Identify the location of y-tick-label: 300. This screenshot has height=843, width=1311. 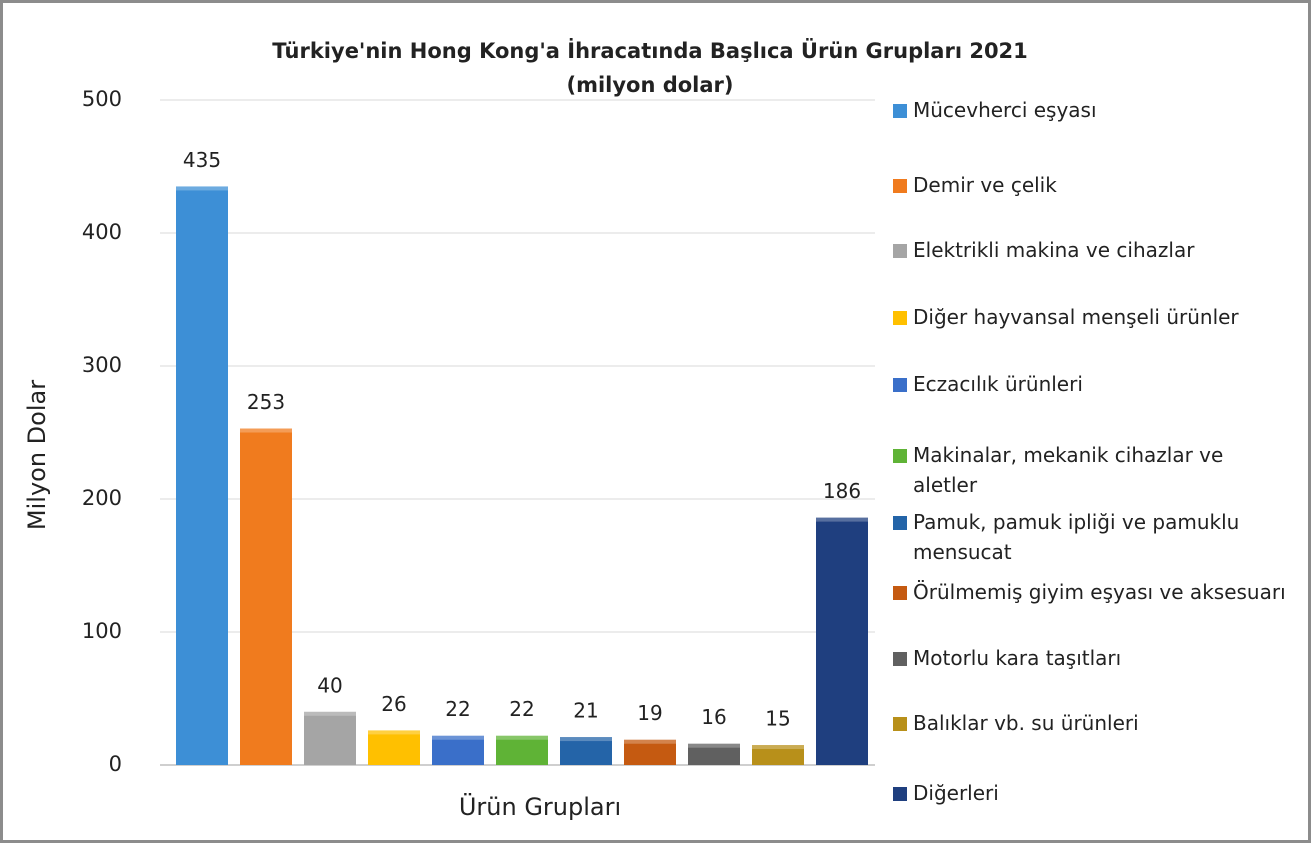
(102, 365).